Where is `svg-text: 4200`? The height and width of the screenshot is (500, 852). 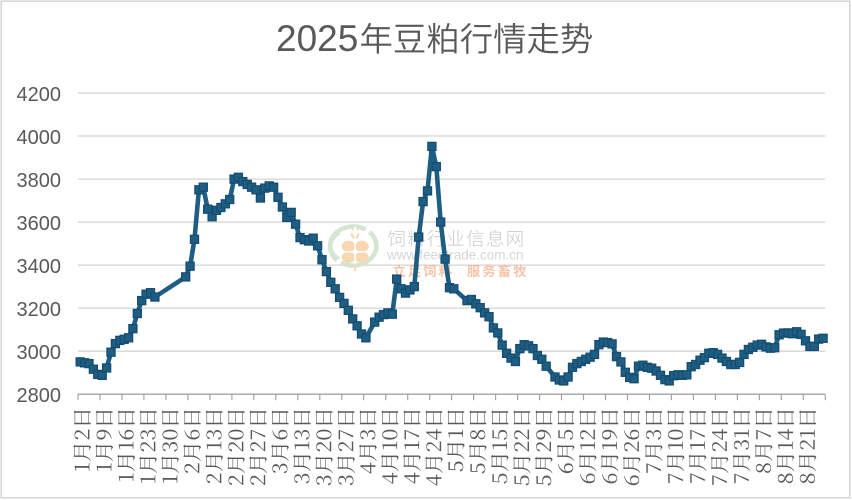 svg-text: 4200 is located at coordinates (39, 95).